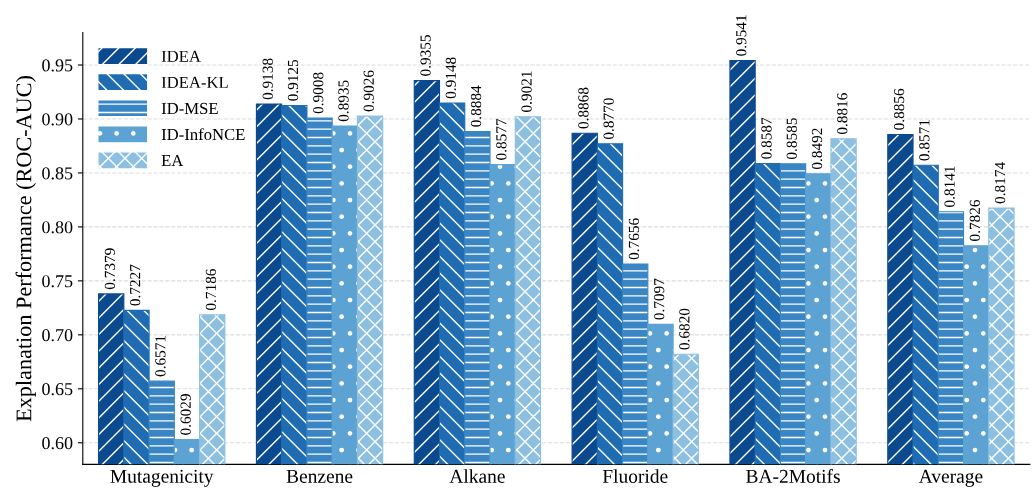 The height and width of the screenshot is (502, 1035). Describe the element at coordinates (368, 91) in the screenshot. I see `data-label: 0.9026` at that location.